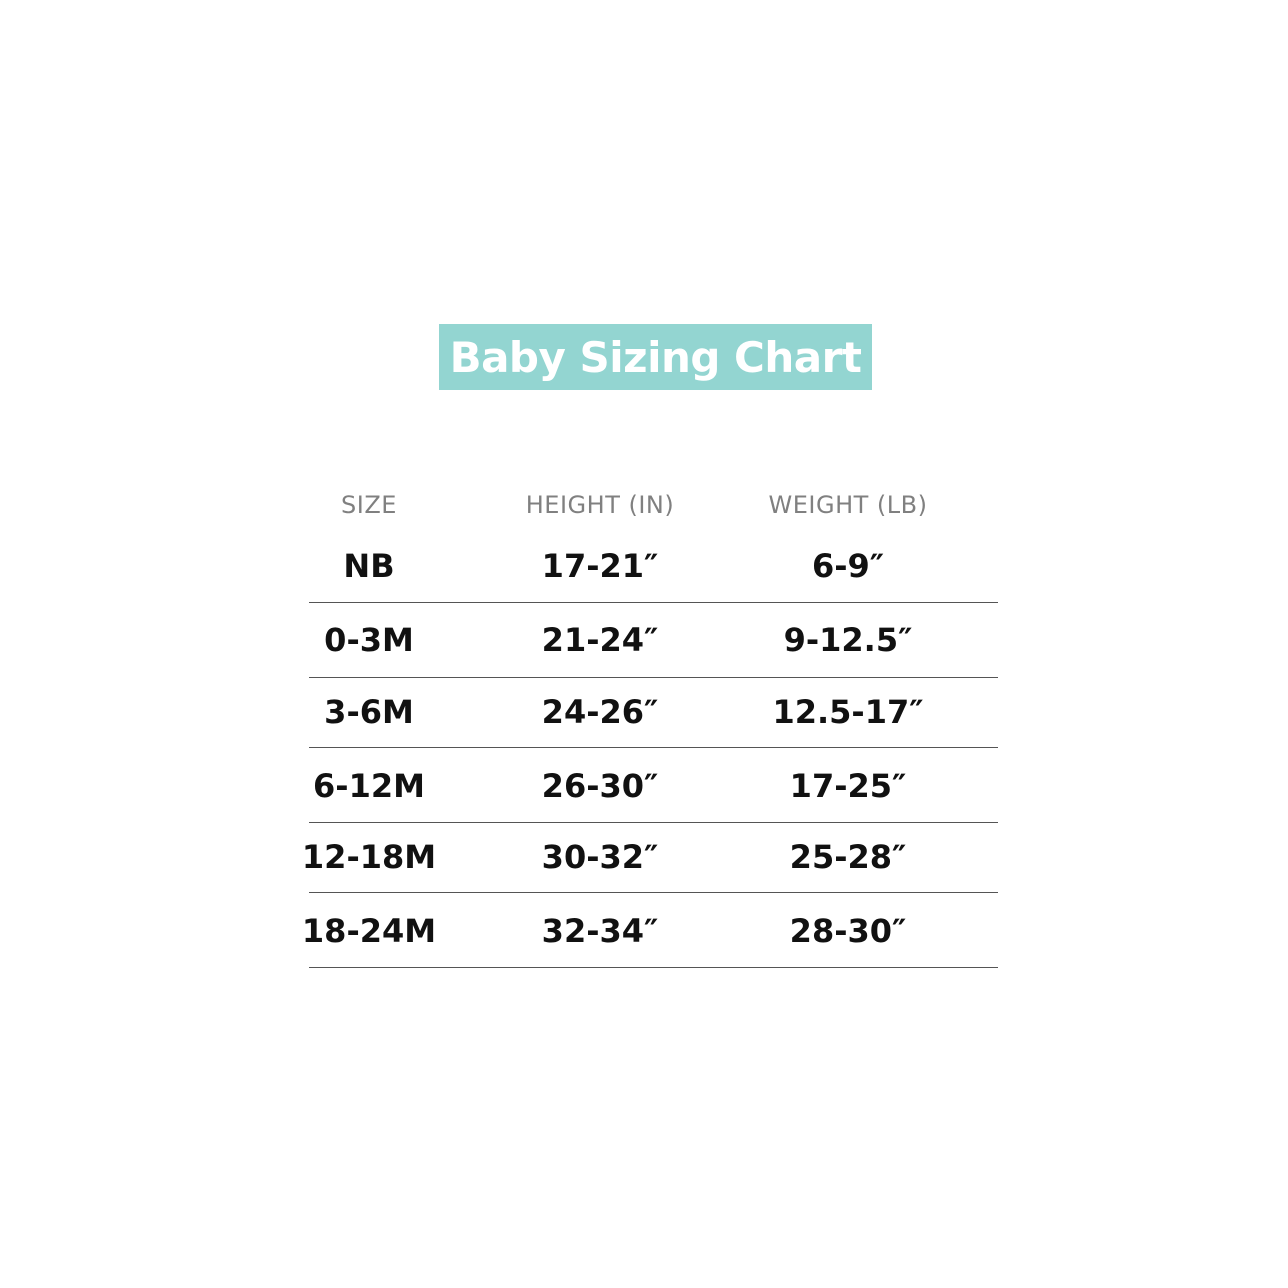 The width and height of the screenshot is (1288, 1288). Describe the element at coordinates (600, 931) in the screenshot. I see `height-cell: 32-34″` at that location.